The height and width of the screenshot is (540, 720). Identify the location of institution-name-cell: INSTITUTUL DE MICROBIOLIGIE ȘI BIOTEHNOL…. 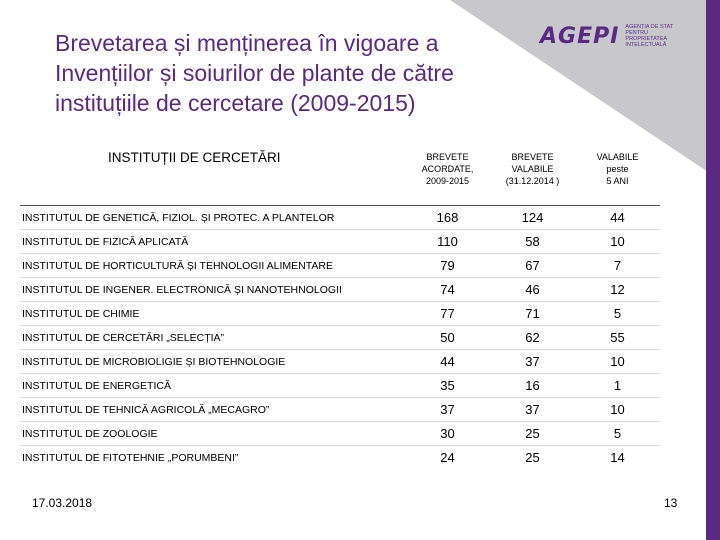
(212, 361).